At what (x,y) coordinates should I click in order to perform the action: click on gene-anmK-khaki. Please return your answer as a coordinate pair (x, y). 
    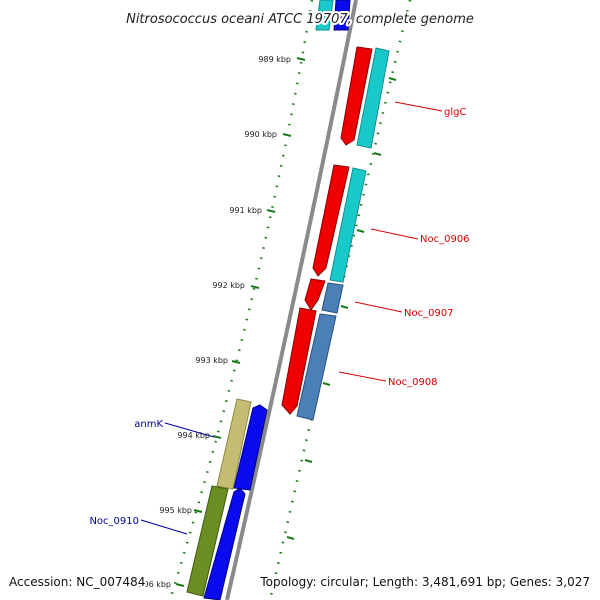
    Looking at the image, I should click on (234, 444).